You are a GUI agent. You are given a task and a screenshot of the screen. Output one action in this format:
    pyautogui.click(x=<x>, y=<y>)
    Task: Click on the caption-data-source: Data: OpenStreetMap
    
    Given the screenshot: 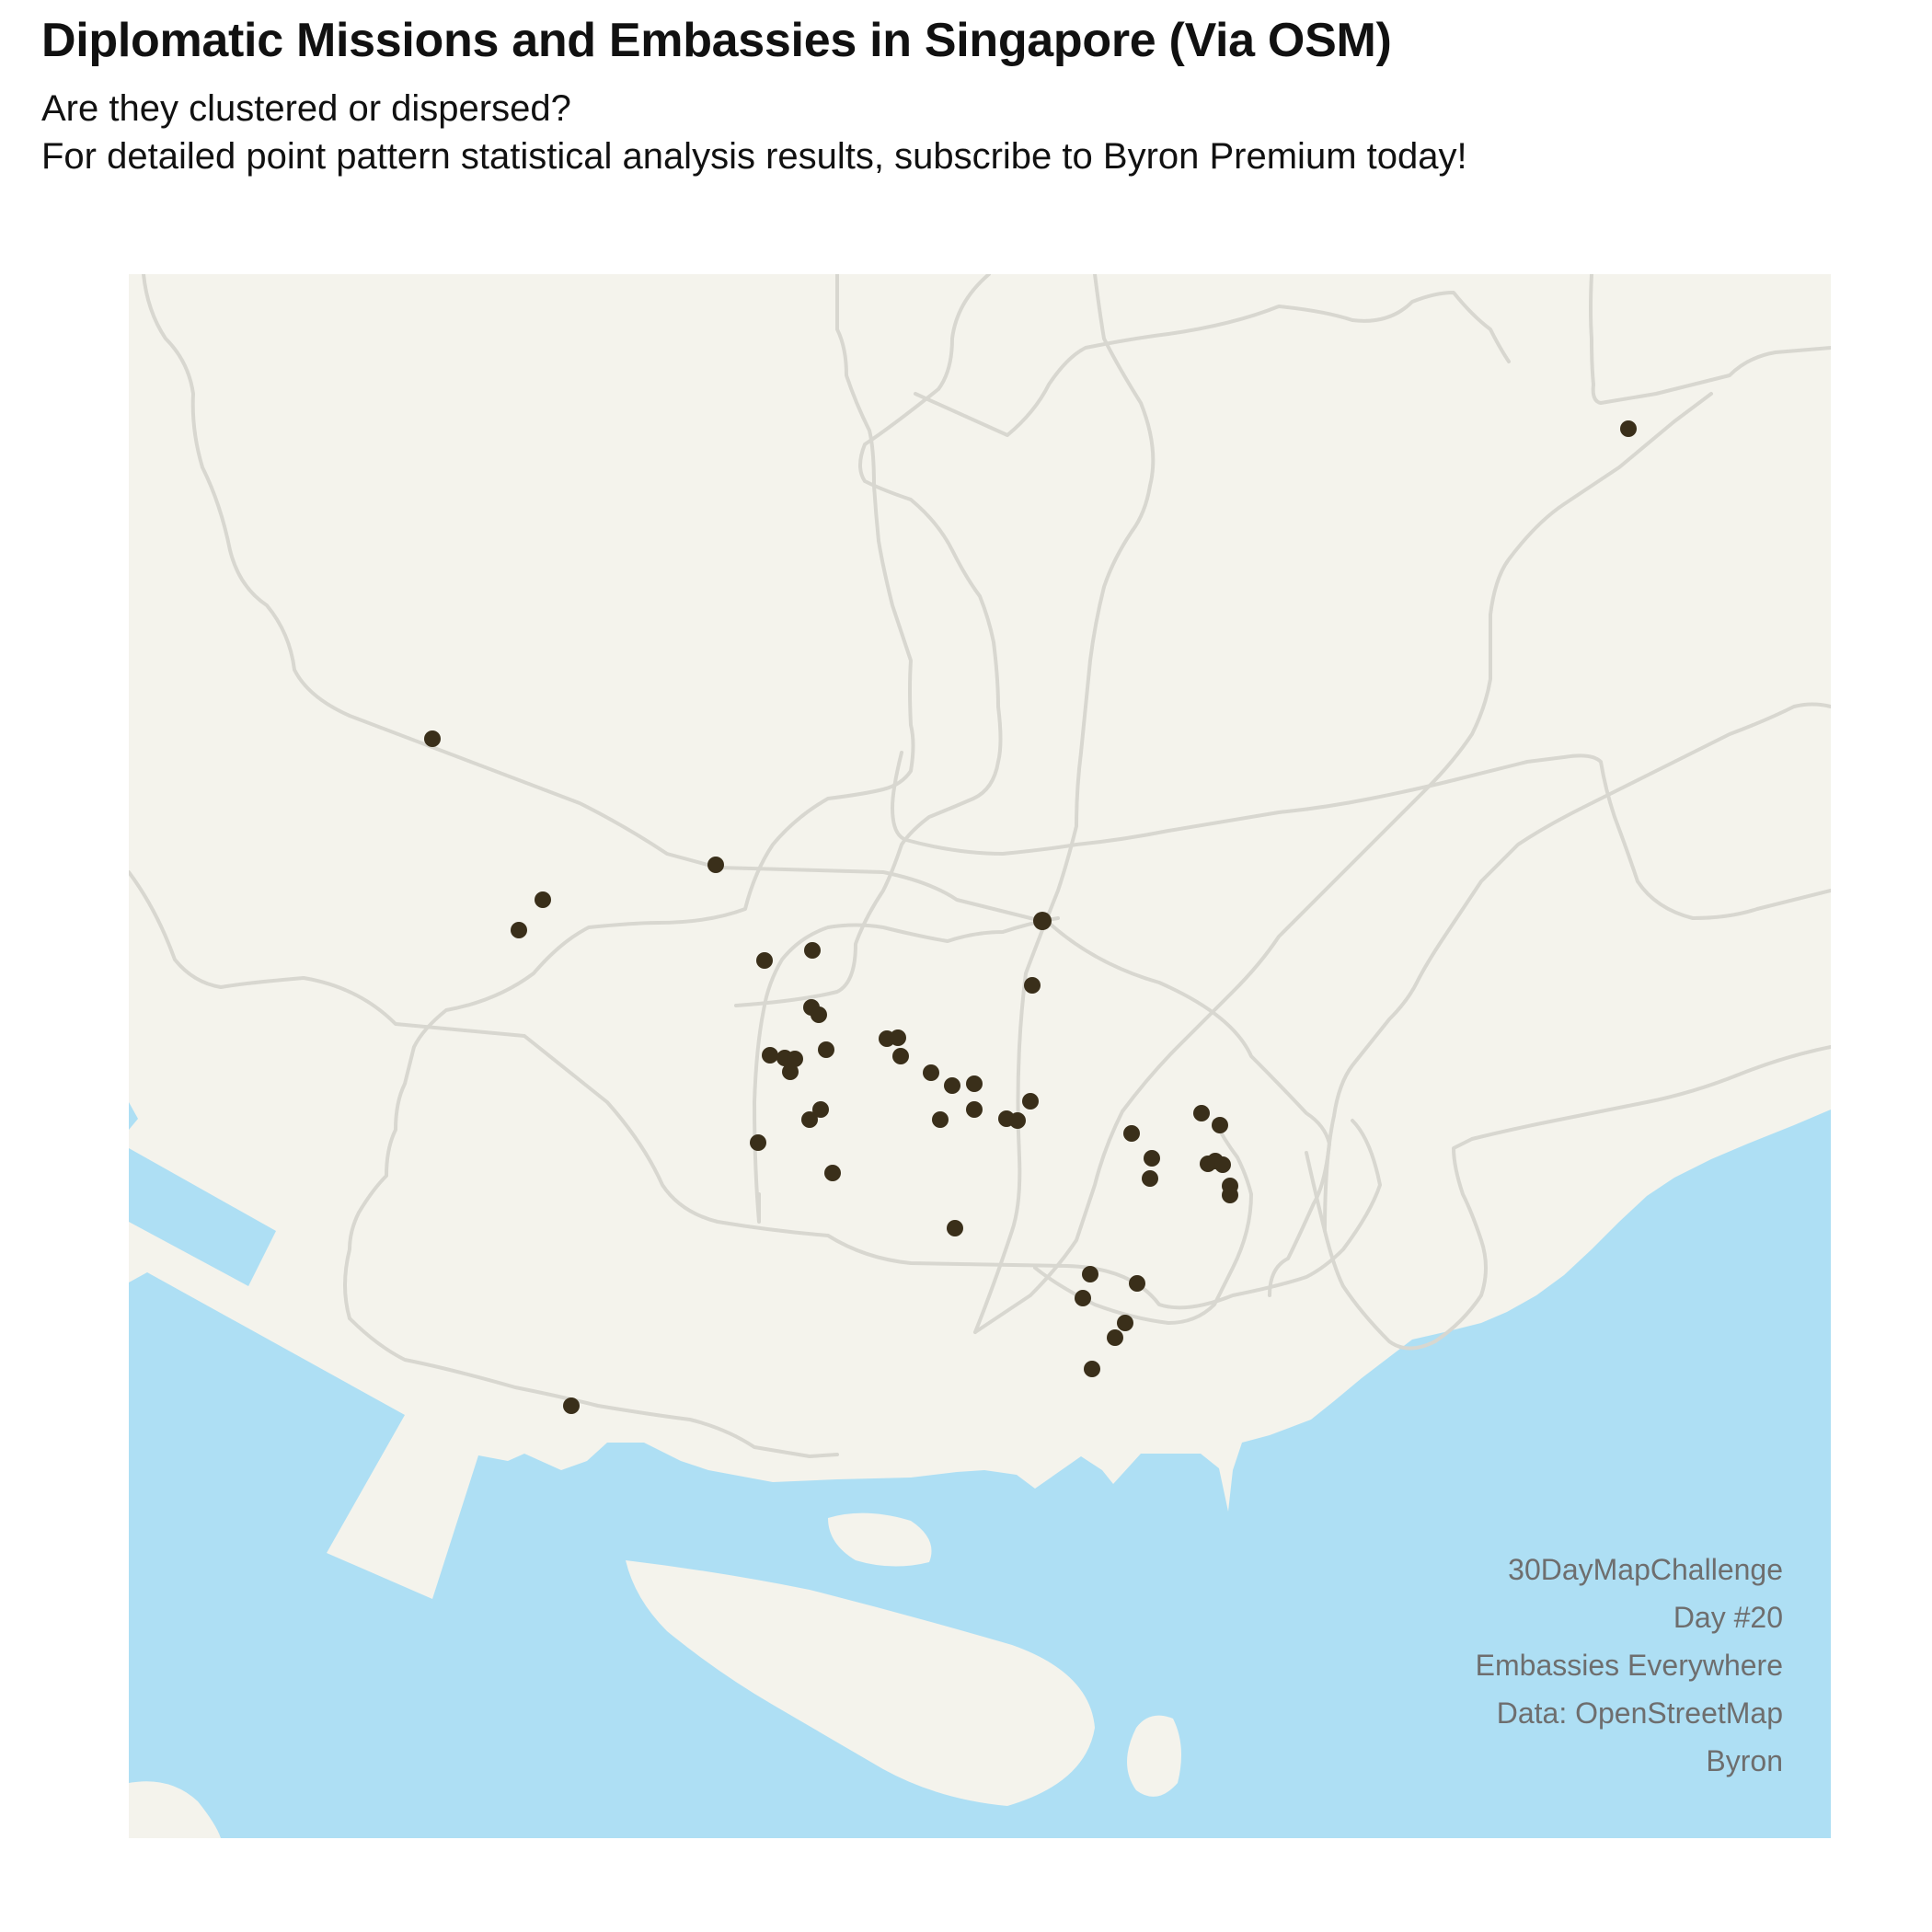 What is the action you would take?
    pyautogui.click(x=1639, y=1713)
    